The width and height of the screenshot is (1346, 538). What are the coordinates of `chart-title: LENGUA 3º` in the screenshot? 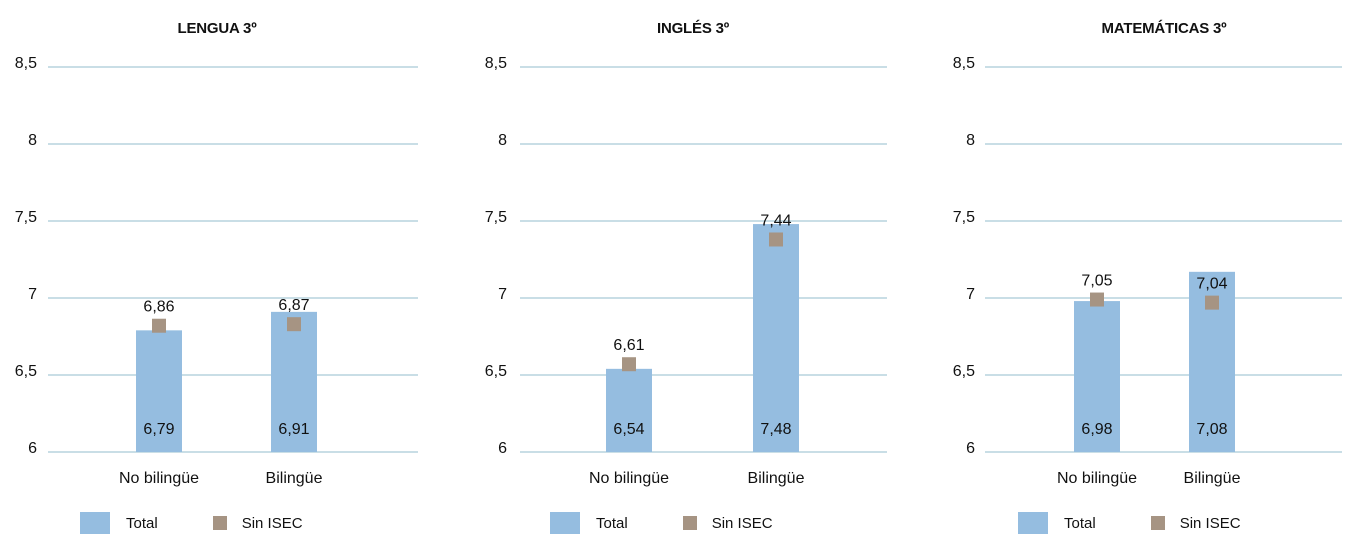 It's located at (217, 28).